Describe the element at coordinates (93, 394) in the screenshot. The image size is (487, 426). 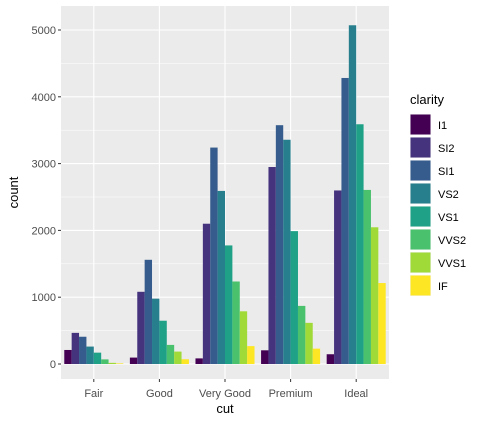
I see `x-tick-label: Fair` at that location.